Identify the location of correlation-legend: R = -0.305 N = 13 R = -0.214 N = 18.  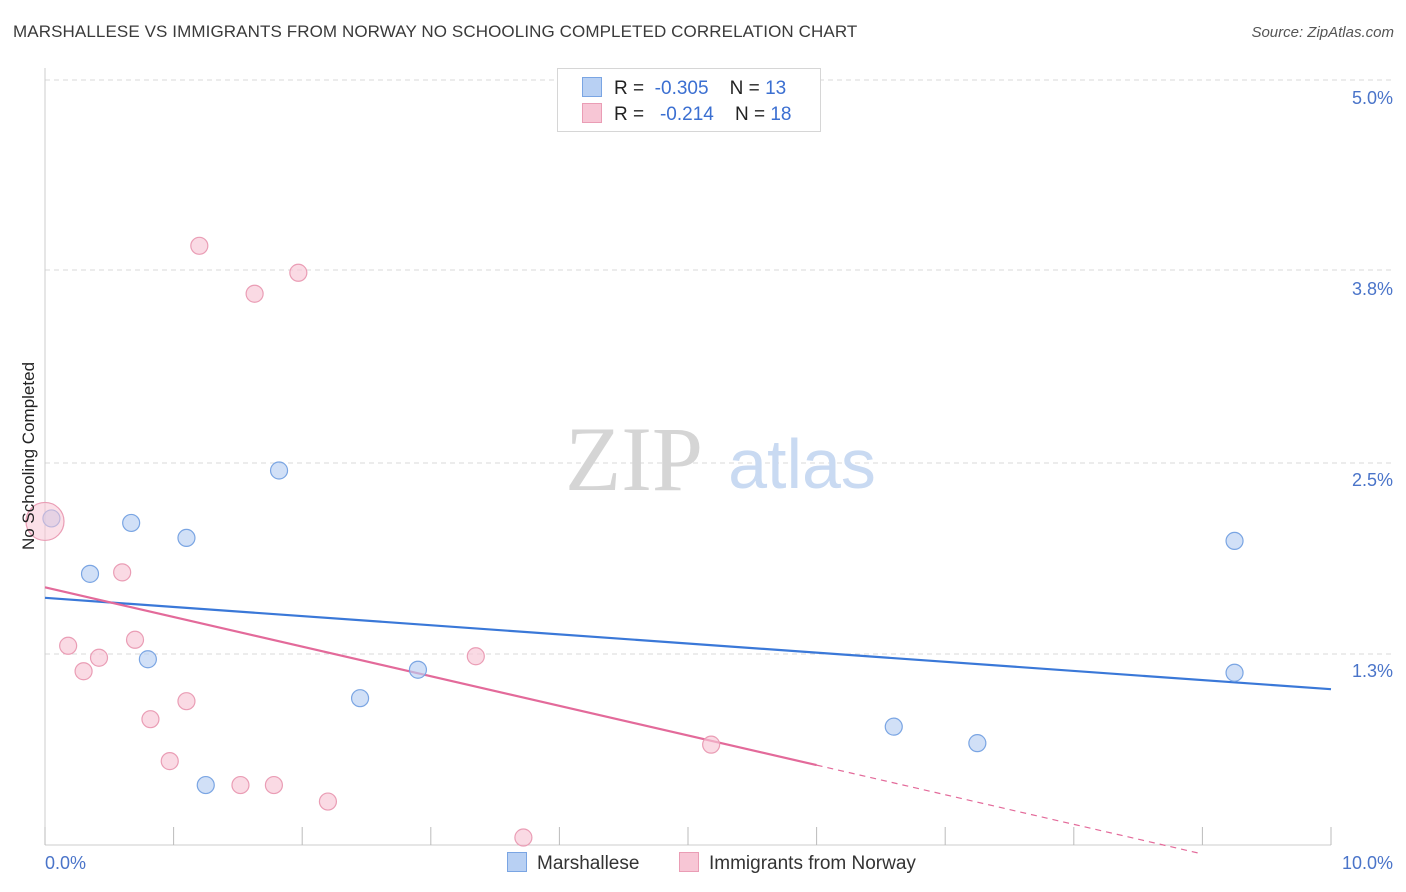
(689, 100).